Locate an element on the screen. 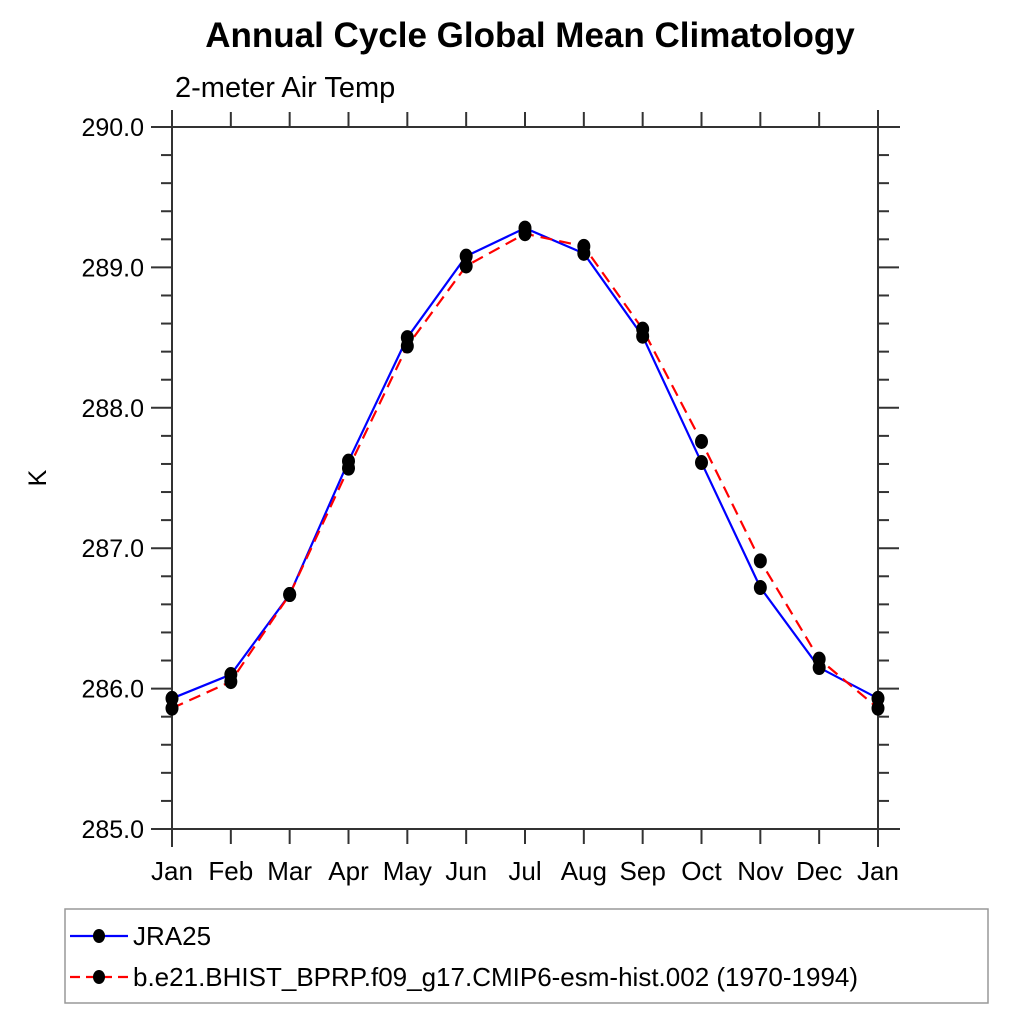  y-tick-label: 285.0 is located at coordinates (112, 830).